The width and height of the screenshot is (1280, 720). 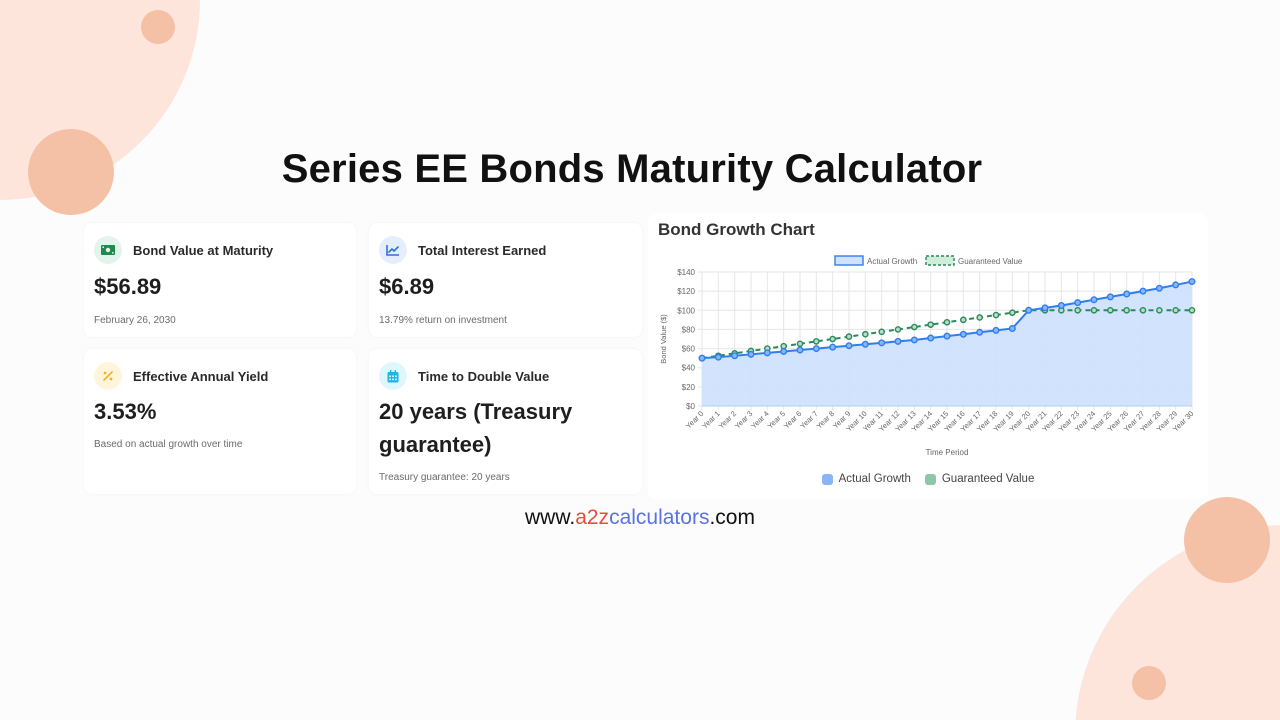 I want to click on card-label: Bond Value at Maturity, so click(x=203, y=250).